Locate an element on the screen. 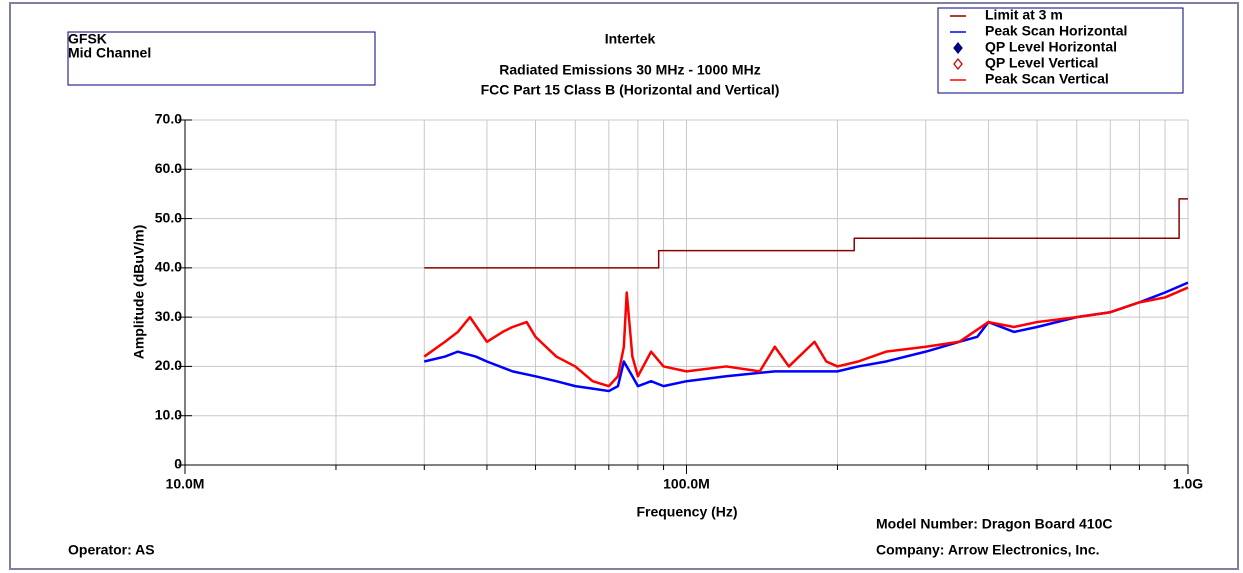  y-tick-label: 30.0 is located at coordinates (168, 316).